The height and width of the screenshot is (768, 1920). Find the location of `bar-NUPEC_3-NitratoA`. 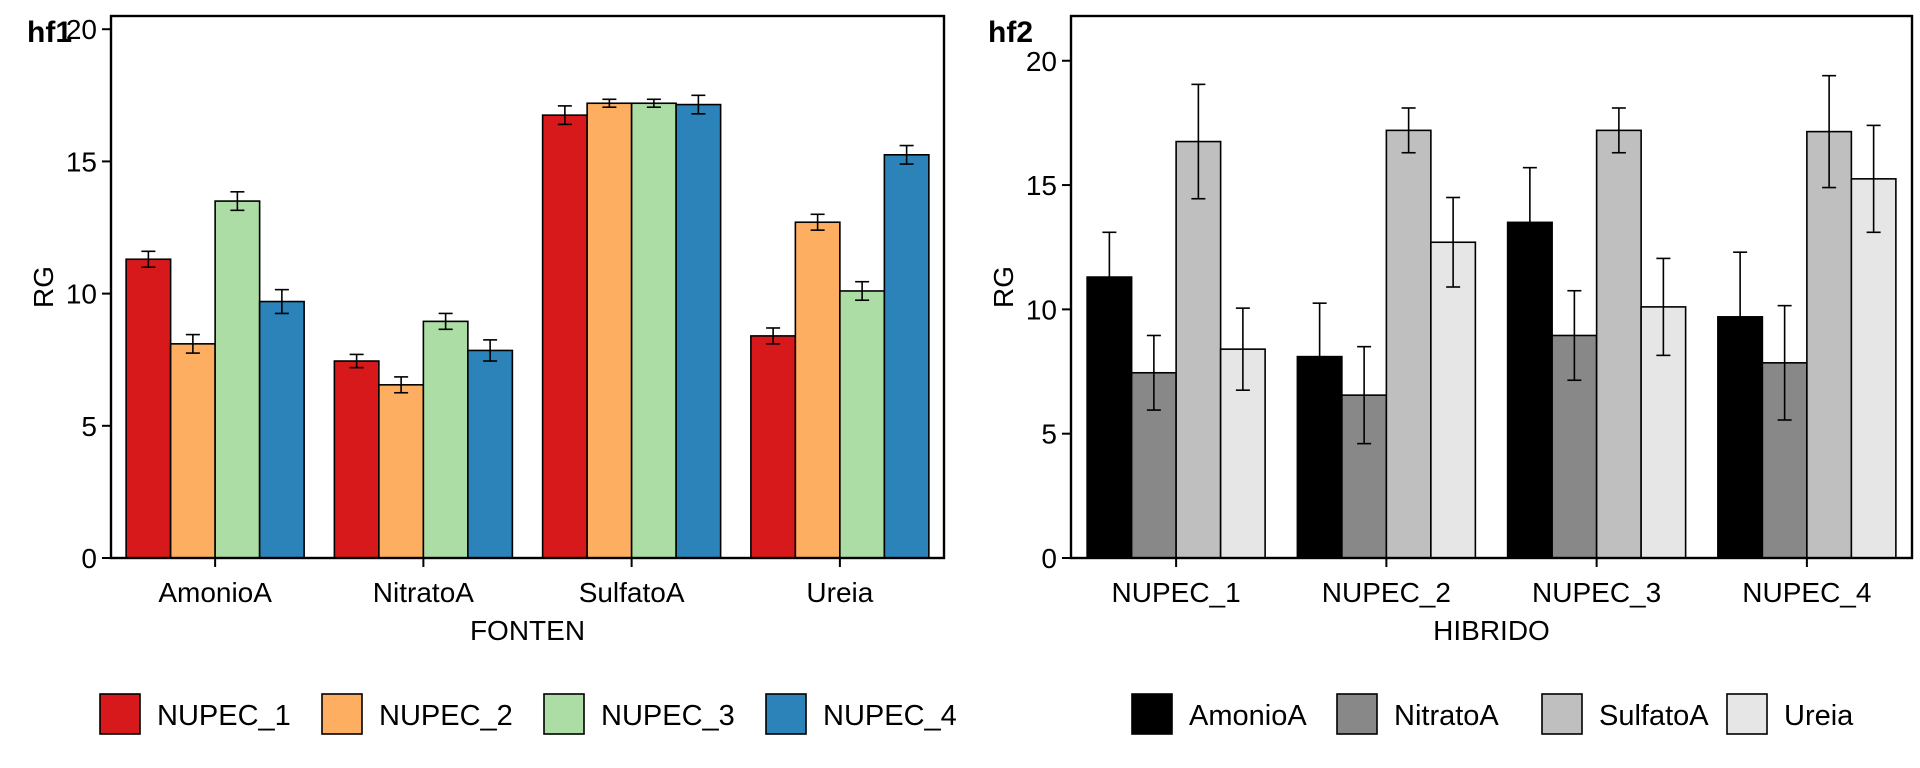

bar-NUPEC_3-NitratoA is located at coordinates (445, 439).